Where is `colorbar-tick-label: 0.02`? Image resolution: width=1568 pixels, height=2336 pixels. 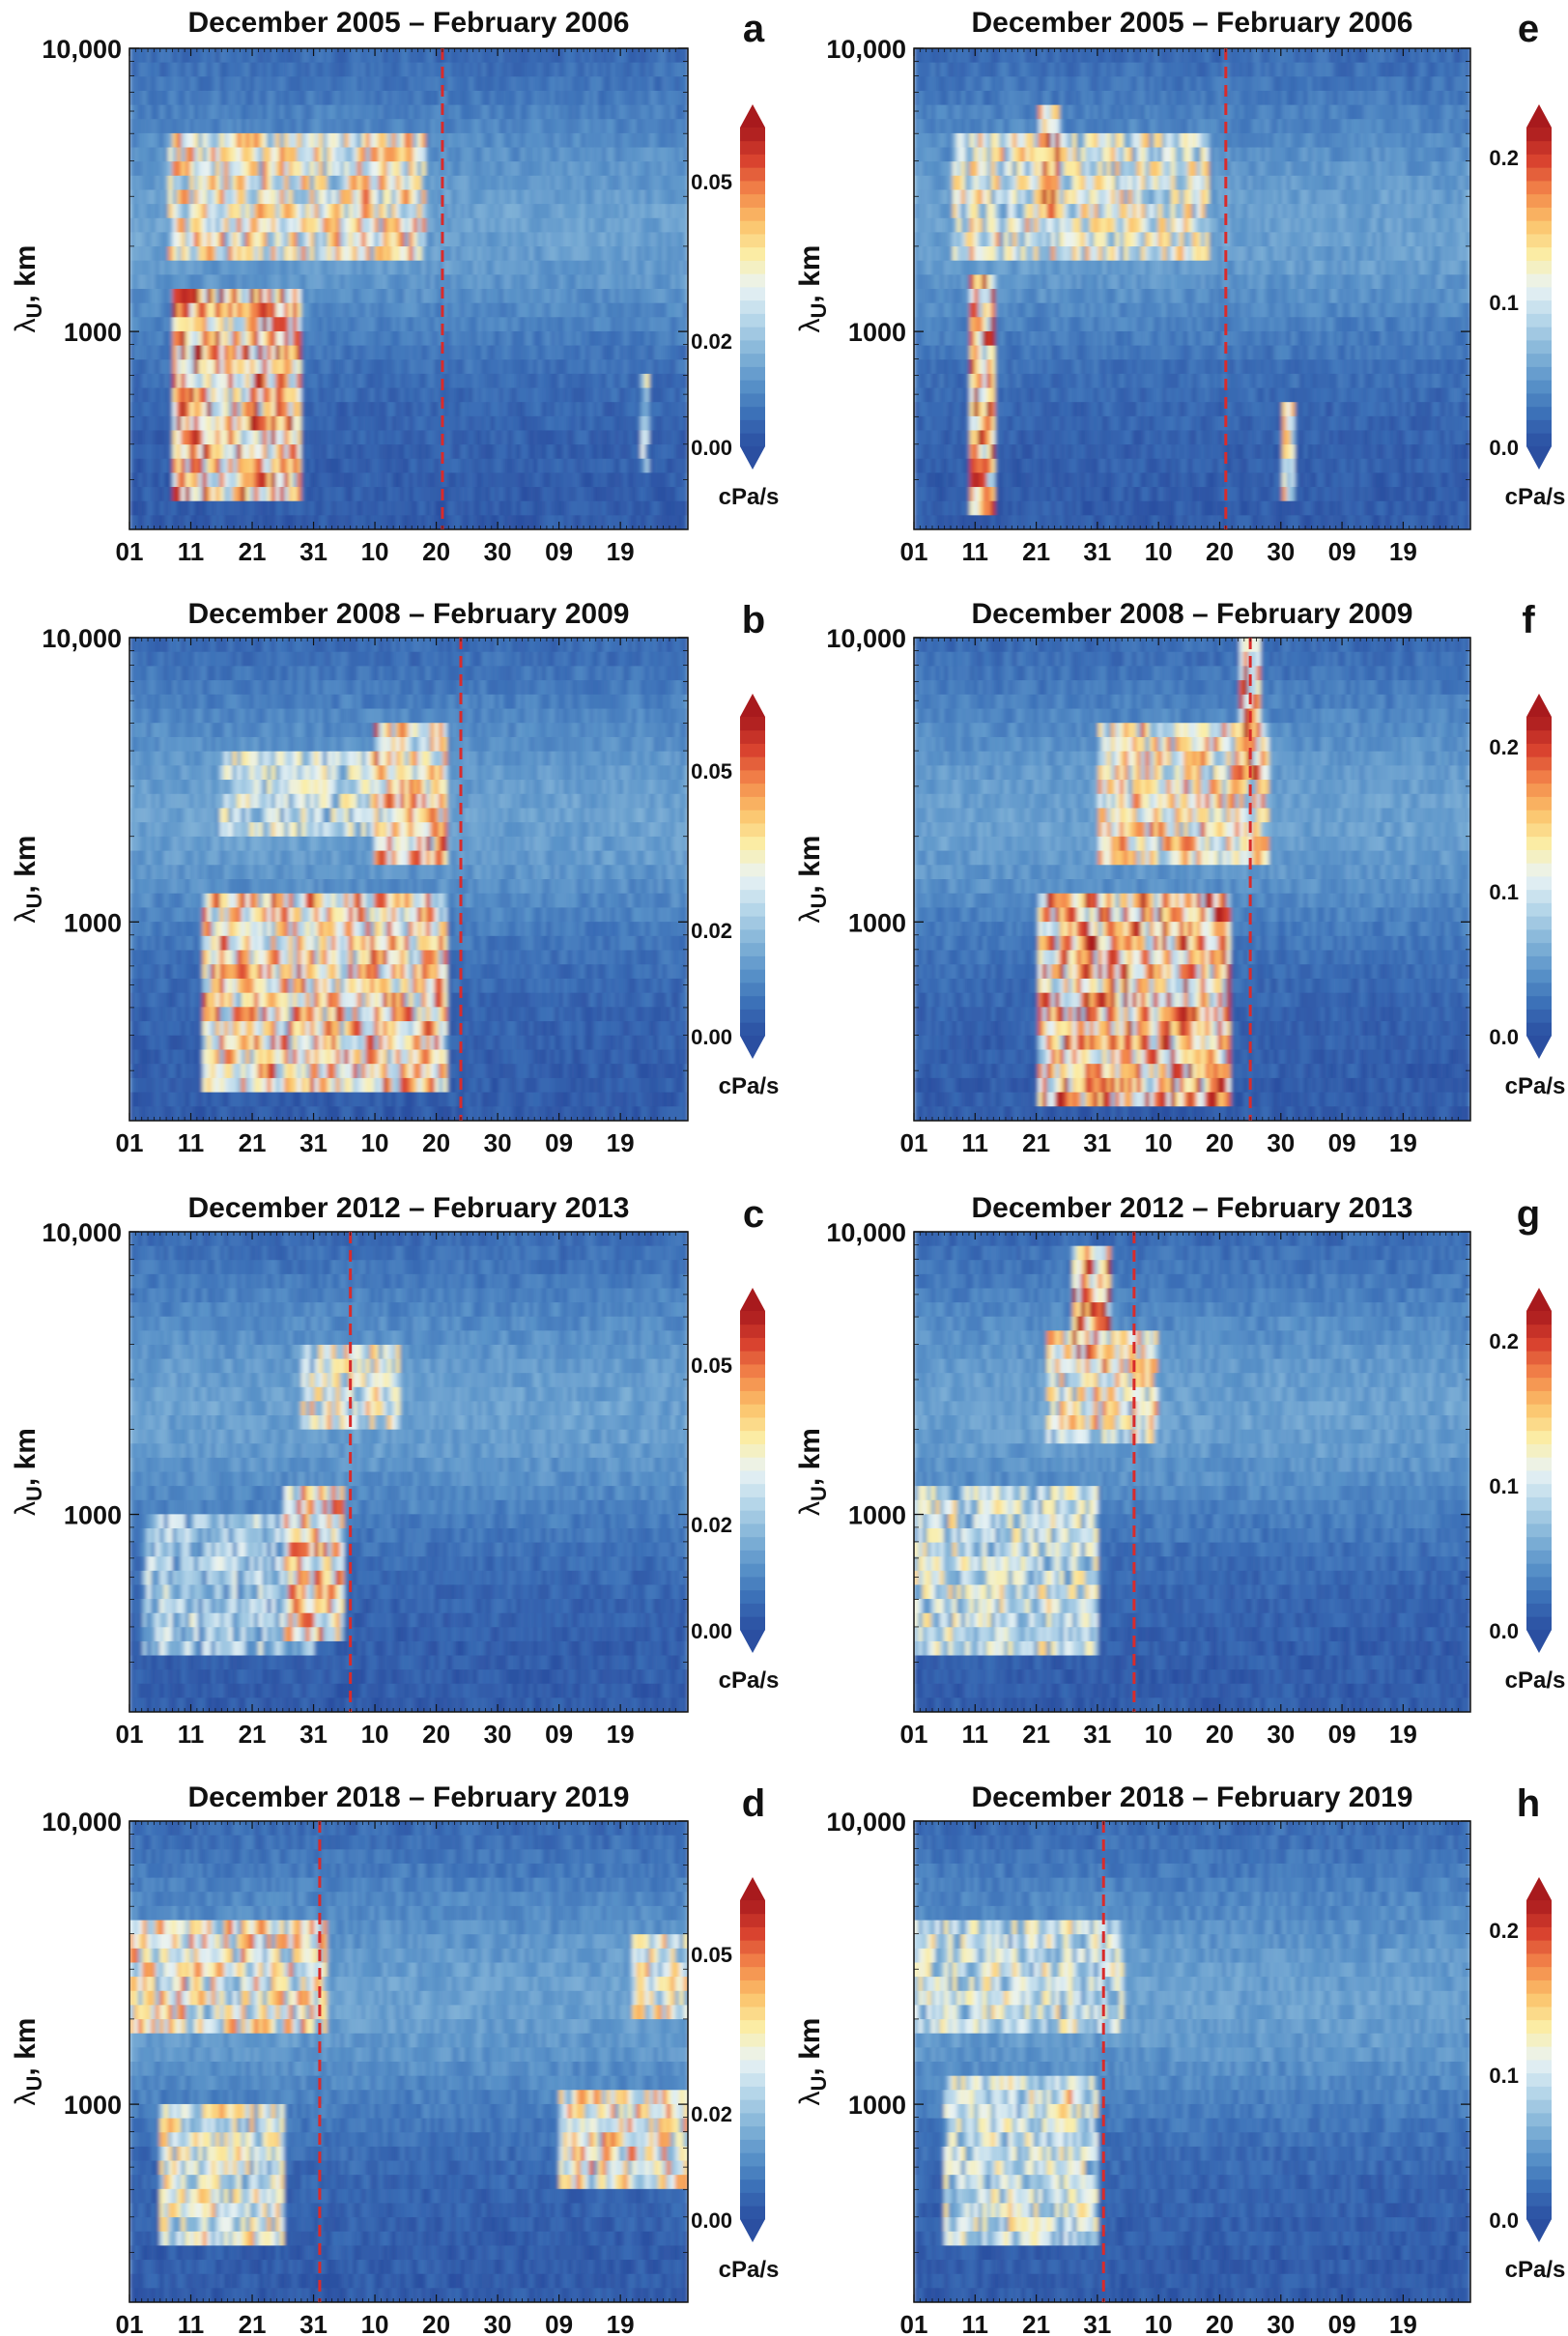 colorbar-tick-label: 0.02 is located at coordinates (711, 1525).